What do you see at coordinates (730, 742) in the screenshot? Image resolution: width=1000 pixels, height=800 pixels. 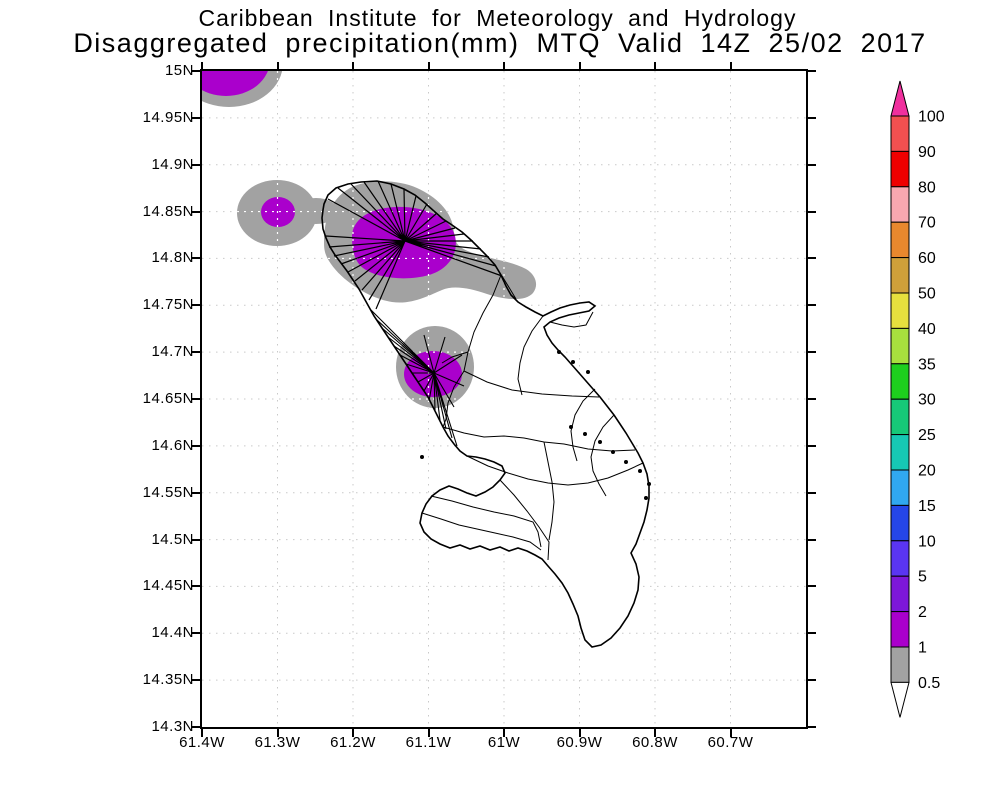 I see `lon-tick-label: 60.7W` at bounding box center [730, 742].